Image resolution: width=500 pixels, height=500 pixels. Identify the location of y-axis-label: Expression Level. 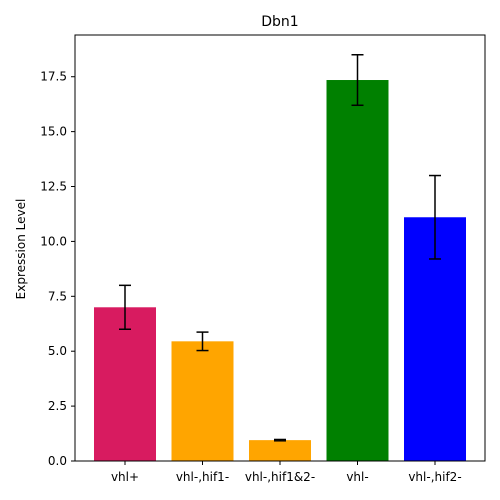
(21, 249).